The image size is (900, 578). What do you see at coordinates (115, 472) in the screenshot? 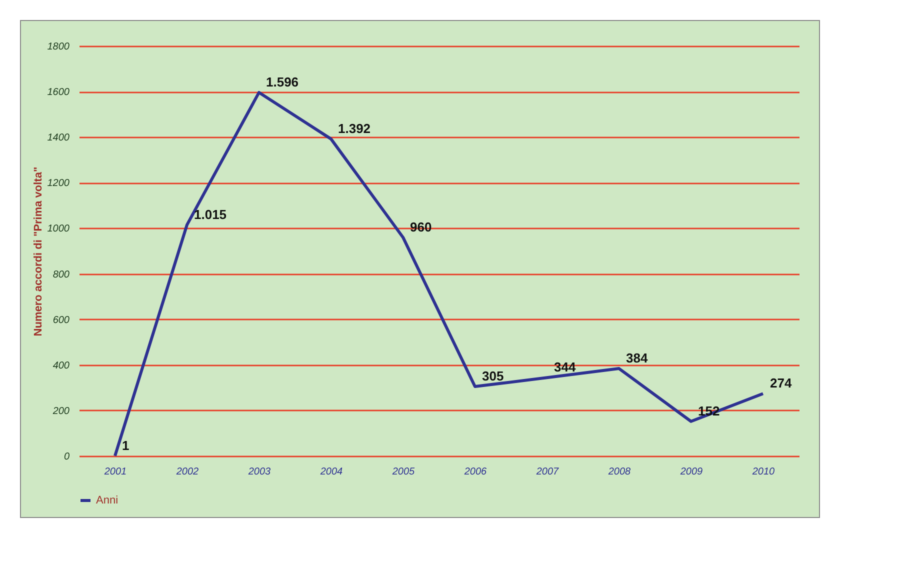
I see `x-tick-label: 2001` at bounding box center [115, 472].